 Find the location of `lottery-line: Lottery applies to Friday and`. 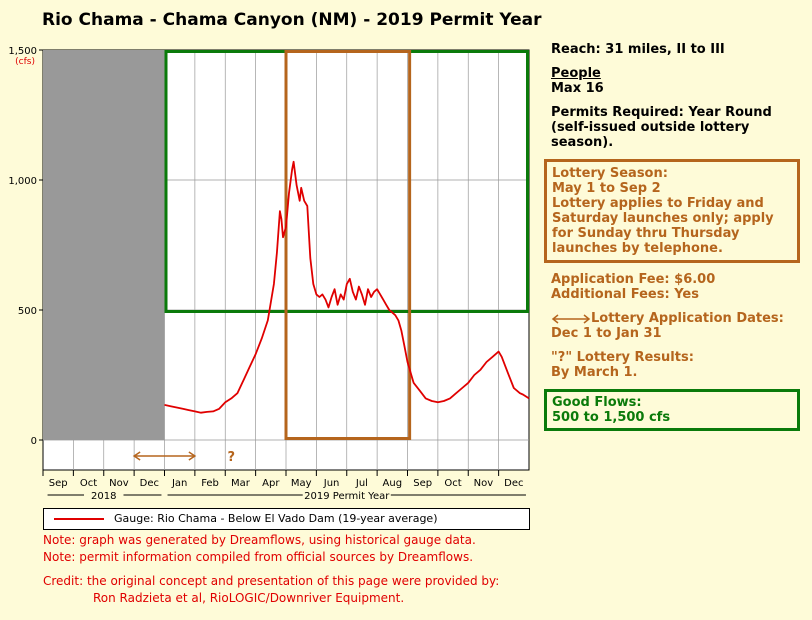

lottery-line: Lottery applies to Friday and is located at coordinates (658, 203).